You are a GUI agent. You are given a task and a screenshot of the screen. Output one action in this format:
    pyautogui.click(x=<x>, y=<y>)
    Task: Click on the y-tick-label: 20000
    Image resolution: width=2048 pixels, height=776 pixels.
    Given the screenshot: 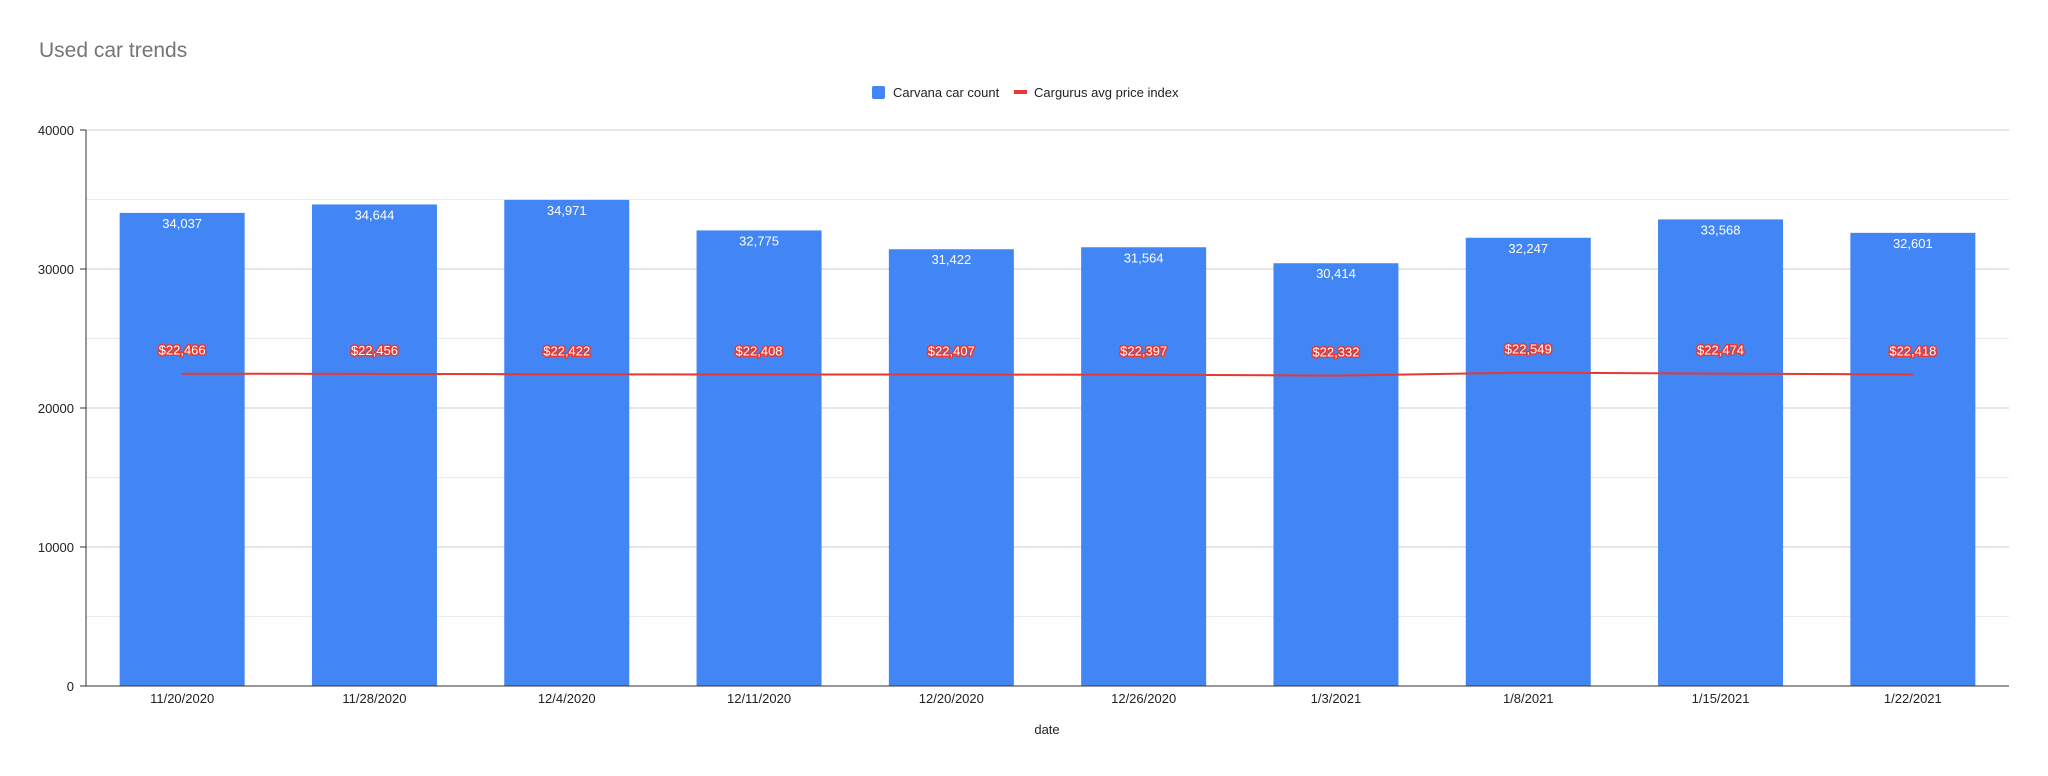 What is the action you would take?
    pyautogui.click(x=56, y=408)
    